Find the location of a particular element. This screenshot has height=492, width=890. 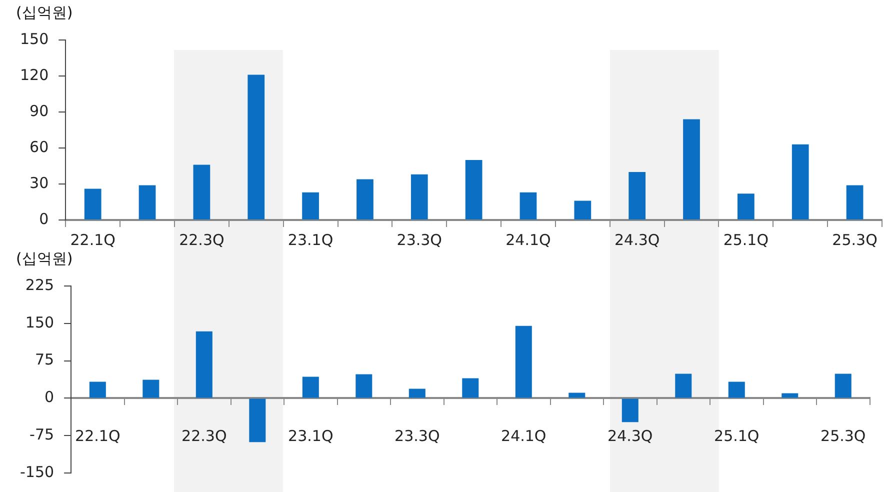

y-tick-label: 225 is located at coordinates (39, 285).